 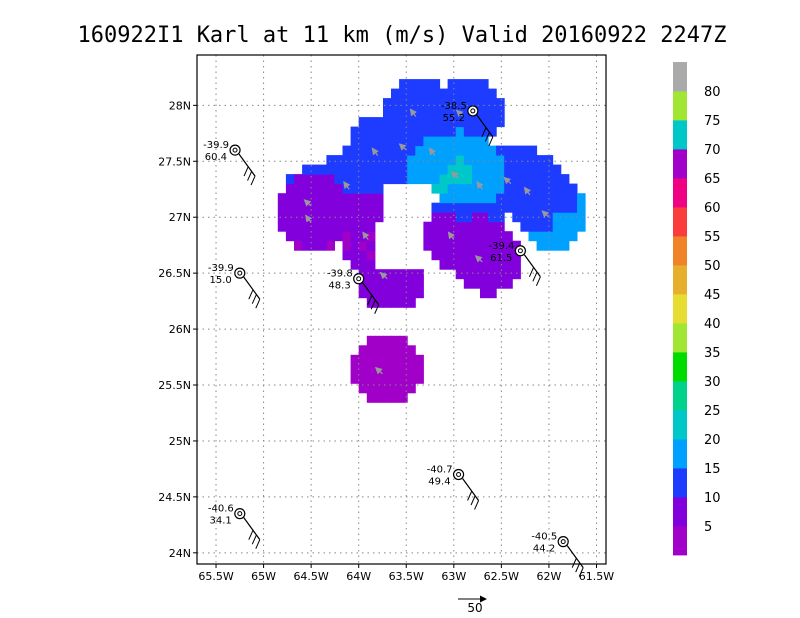 I want to click on colorbar-label: 50, so click(x=712, y=266).